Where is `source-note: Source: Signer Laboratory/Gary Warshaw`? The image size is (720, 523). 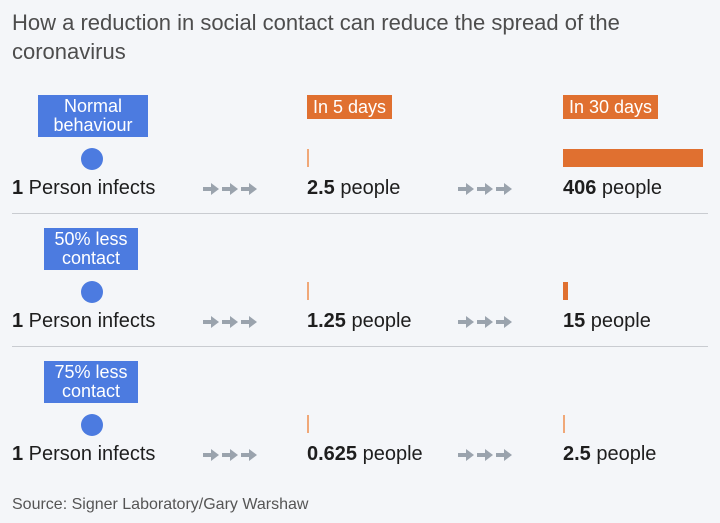
source-note: Source: Signer Laboratory/Gary Warshaw is located at coordinates (160, 504).